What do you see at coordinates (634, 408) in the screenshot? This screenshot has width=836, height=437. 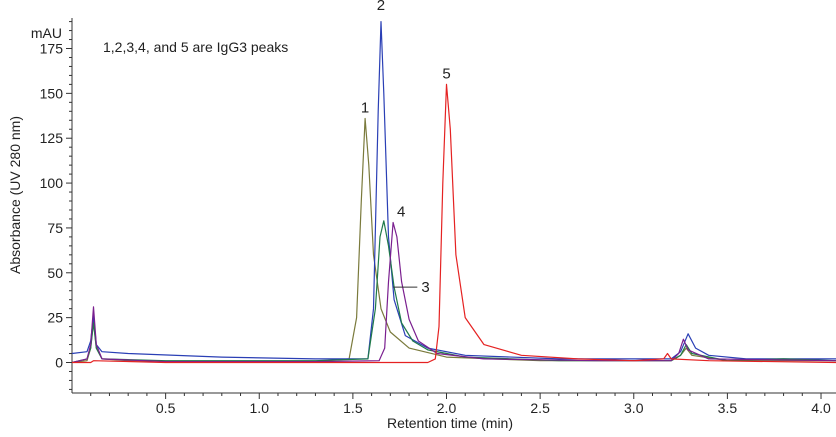 I see `x-tick-label: 3.0` at bounding box center [634, 408].